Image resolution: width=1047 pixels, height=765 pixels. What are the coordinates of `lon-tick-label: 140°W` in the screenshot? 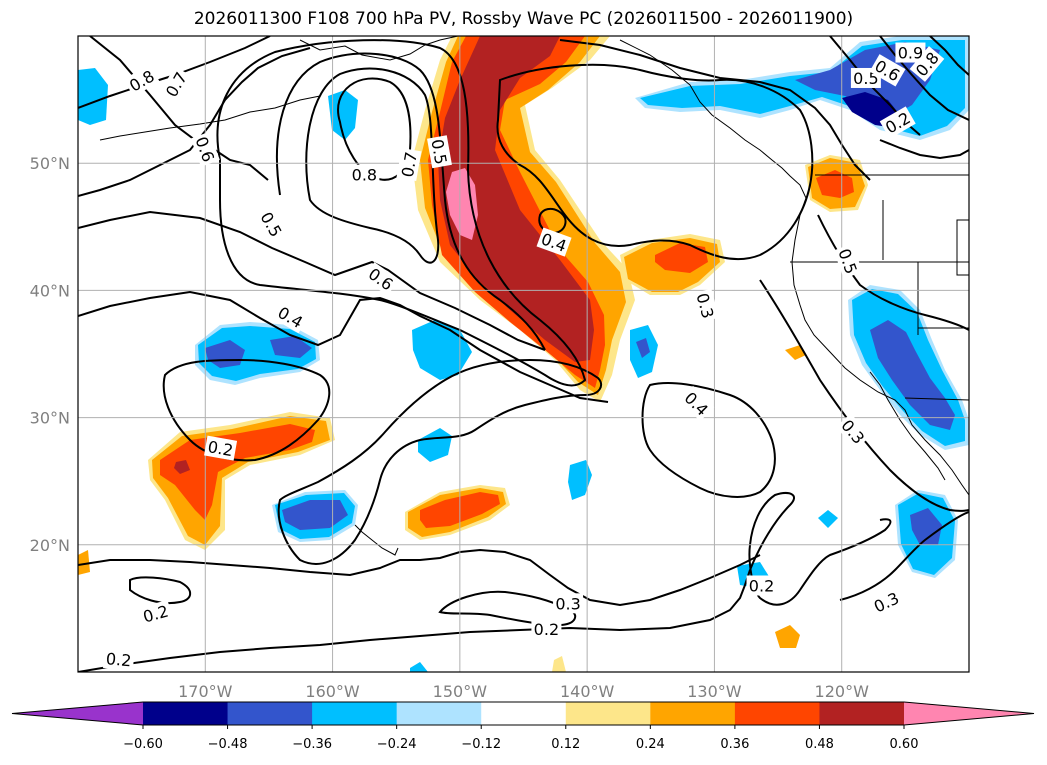 It's located at (587, 691).